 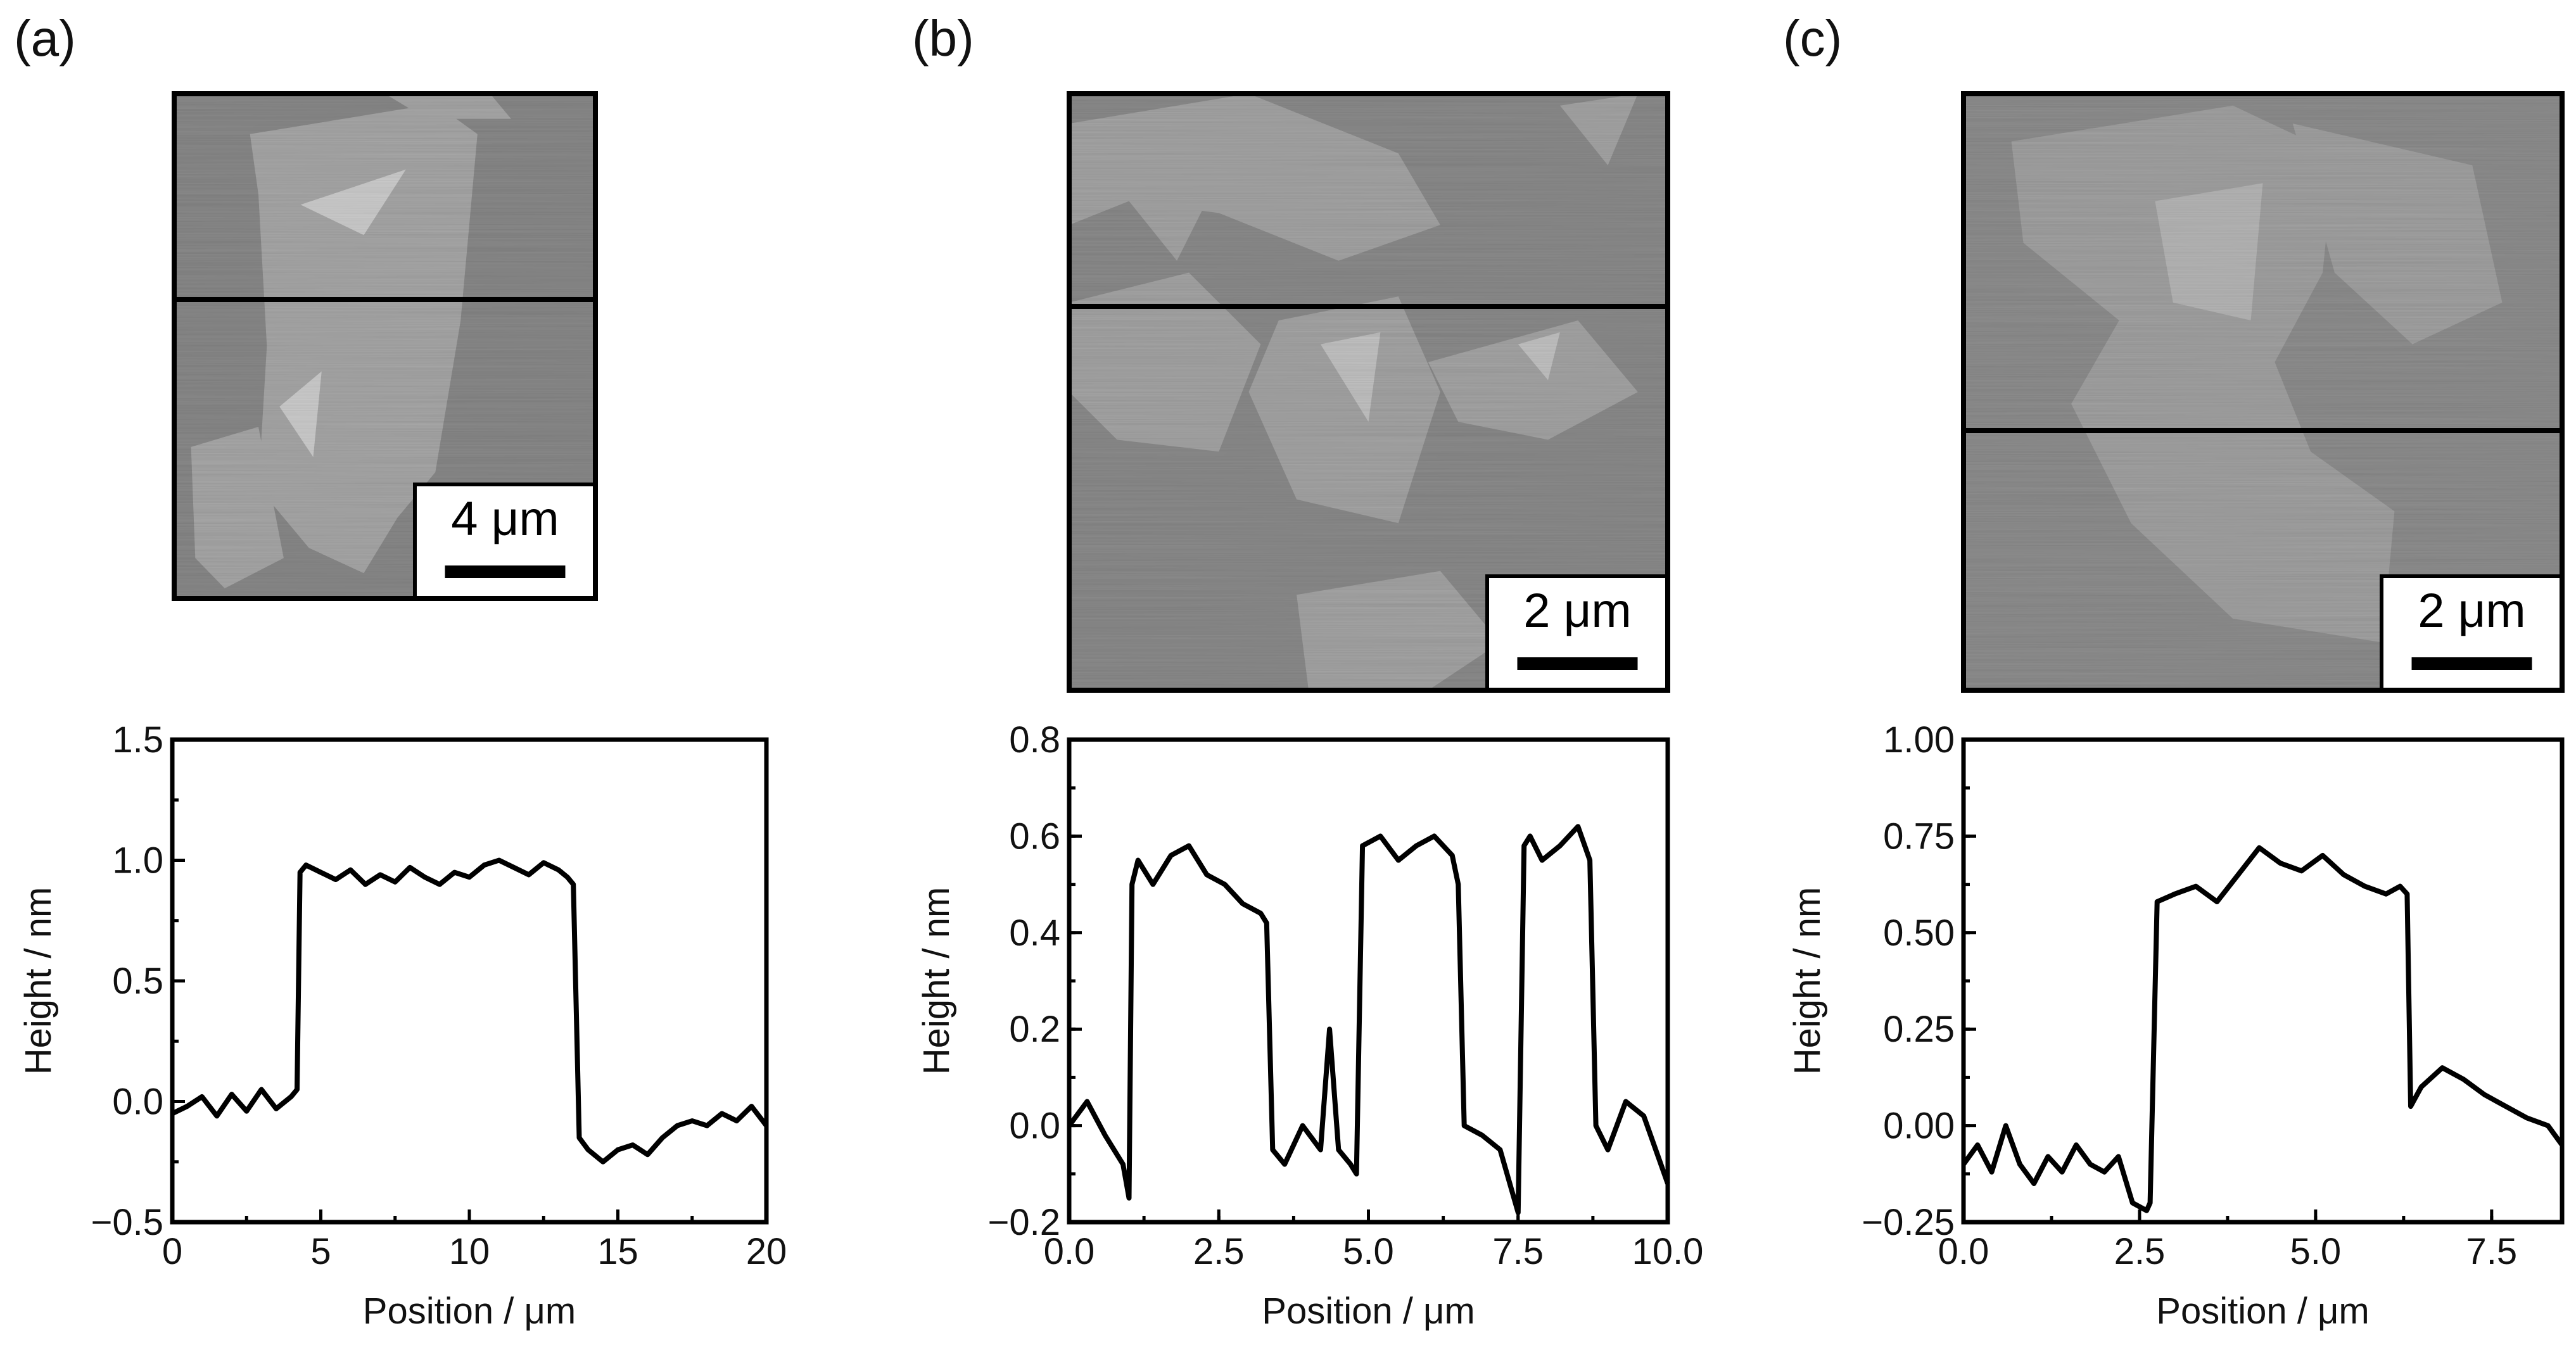 I want to click on y-tick-label: 0.25, so click(x=1919, y=1029).